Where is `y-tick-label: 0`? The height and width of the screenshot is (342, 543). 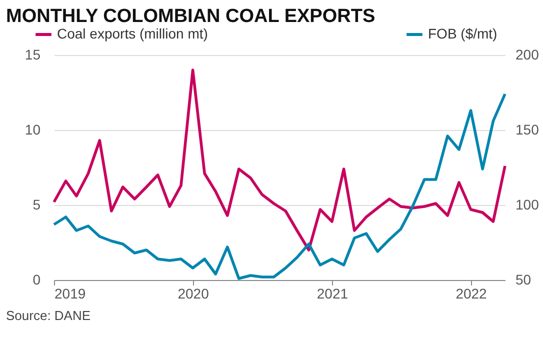
y-tick-label: 0 is located at coordinates (36, 280).